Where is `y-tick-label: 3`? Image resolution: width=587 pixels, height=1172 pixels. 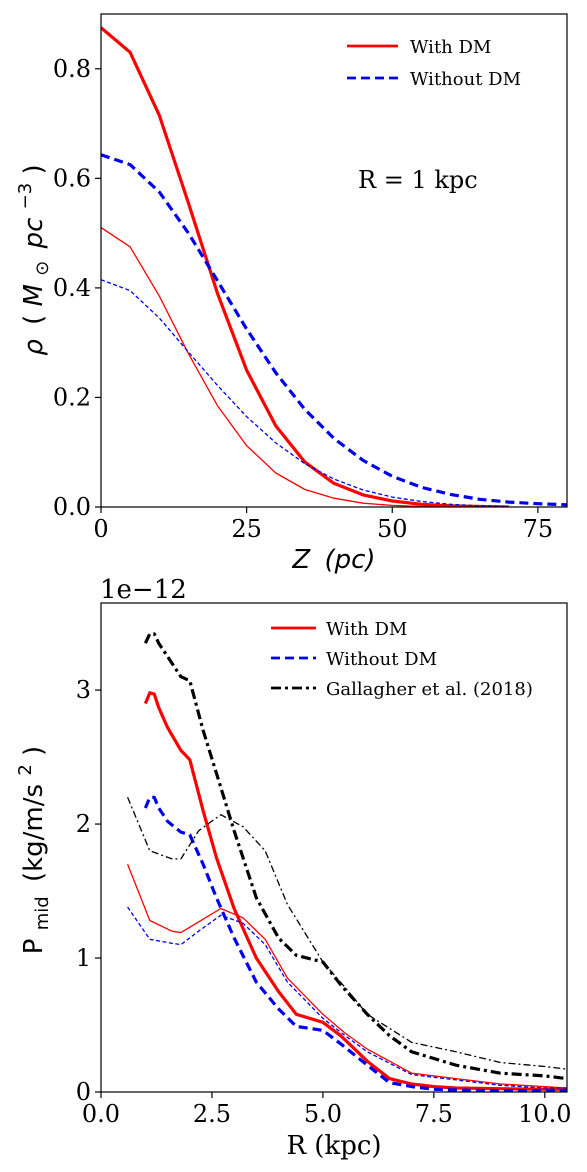
y-tick-label: 3 is located at coordinates (83, 690).